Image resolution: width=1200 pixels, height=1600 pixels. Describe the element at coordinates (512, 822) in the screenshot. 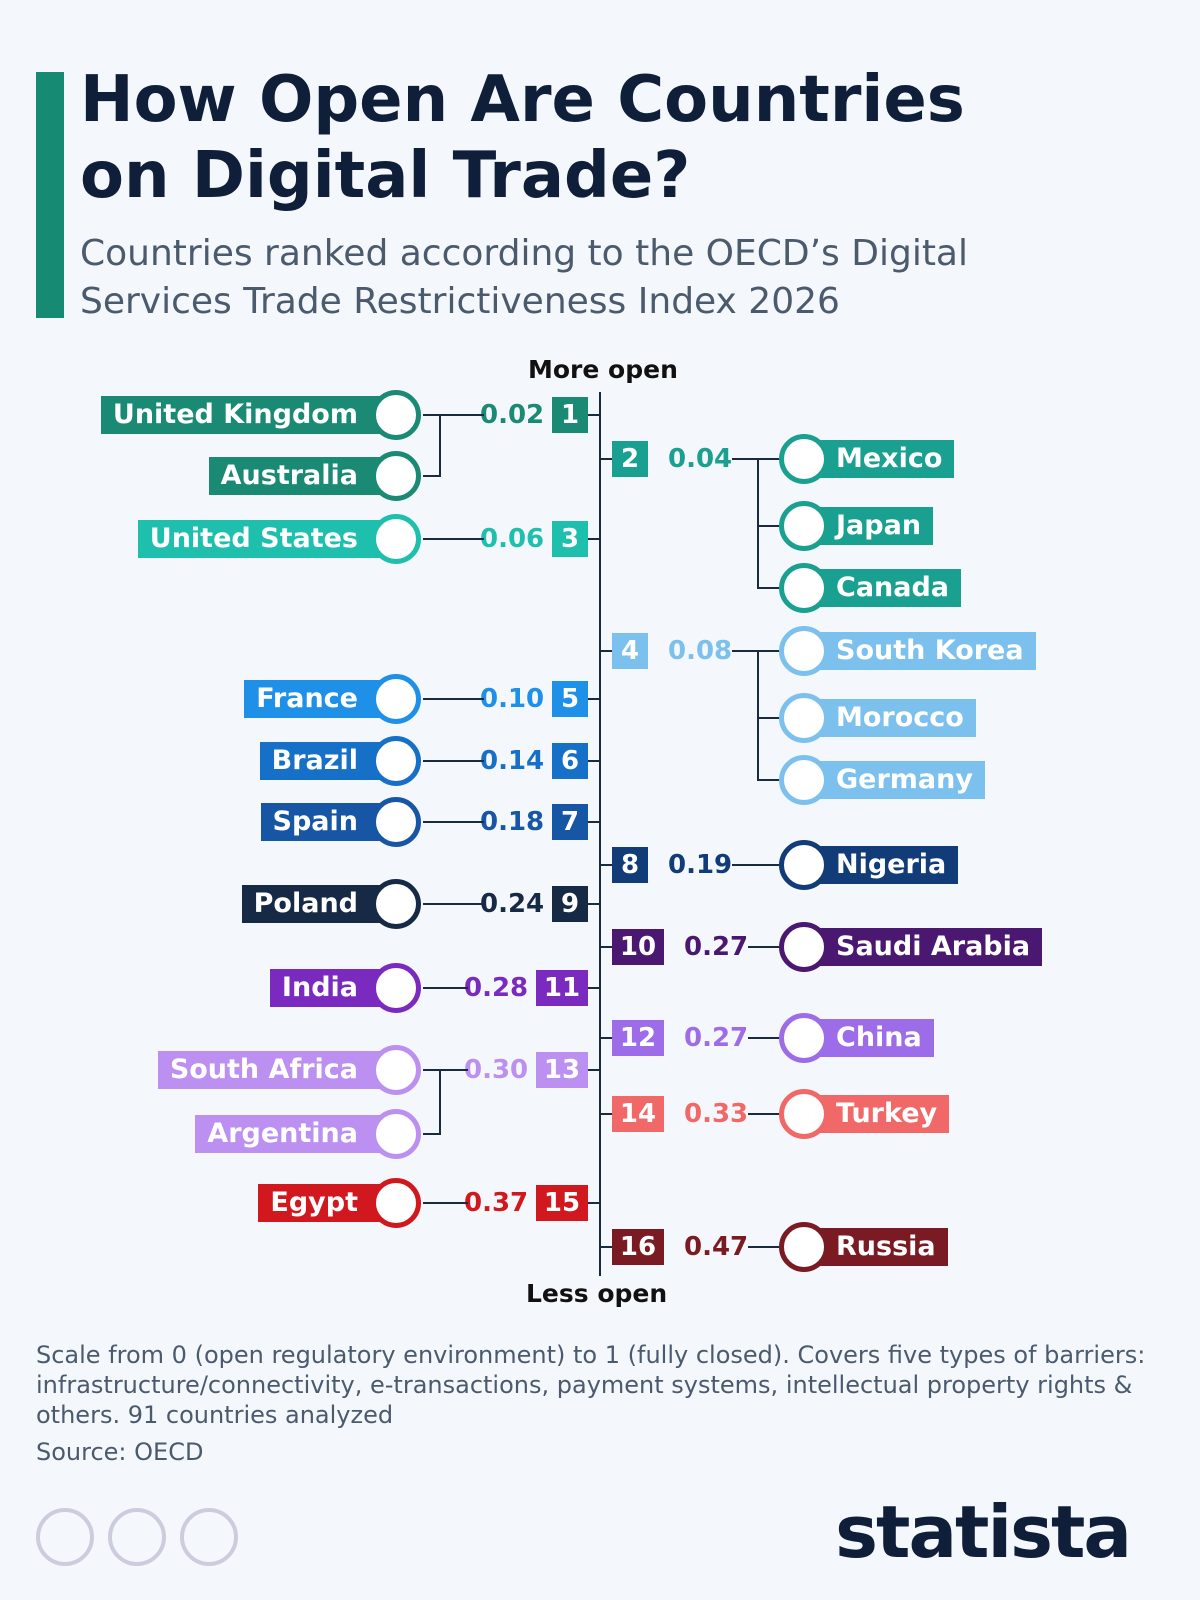

I see `score: 0.18` at that location.